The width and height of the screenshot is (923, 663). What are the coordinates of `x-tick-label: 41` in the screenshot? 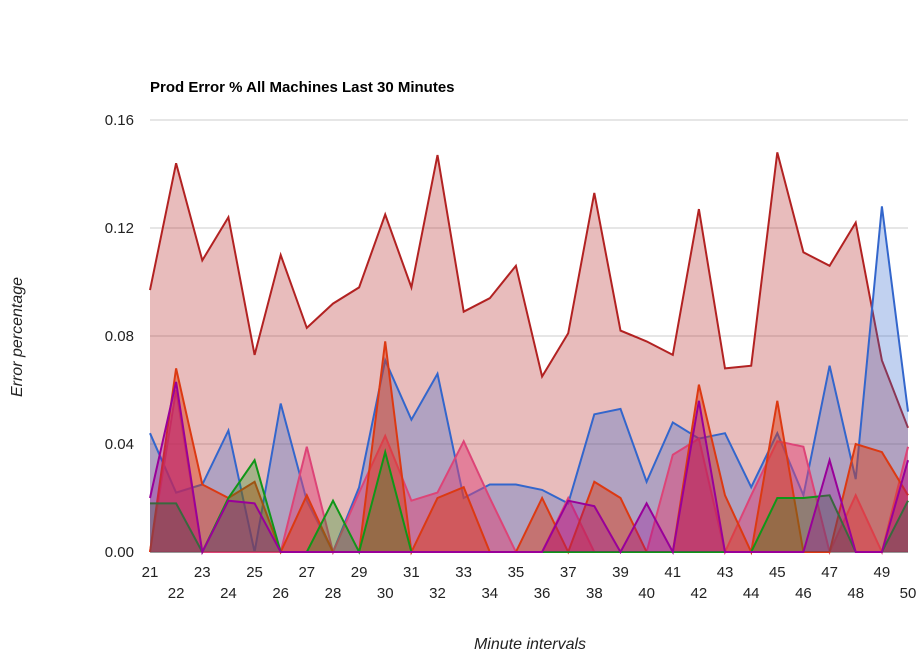 It's located at (672, 572).